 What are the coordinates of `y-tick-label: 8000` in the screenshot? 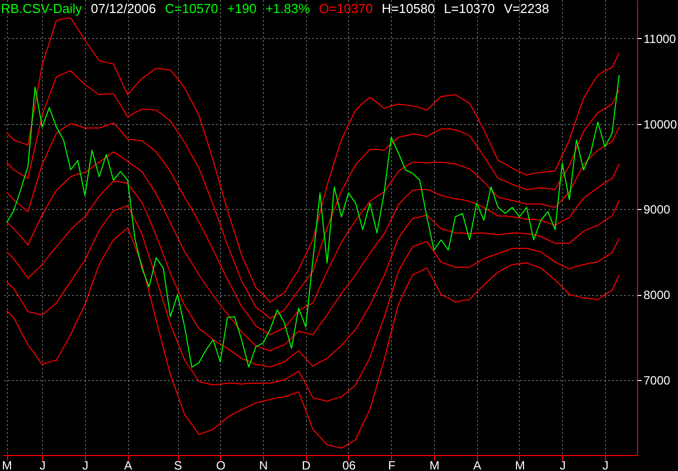 It's located at (657, 295).